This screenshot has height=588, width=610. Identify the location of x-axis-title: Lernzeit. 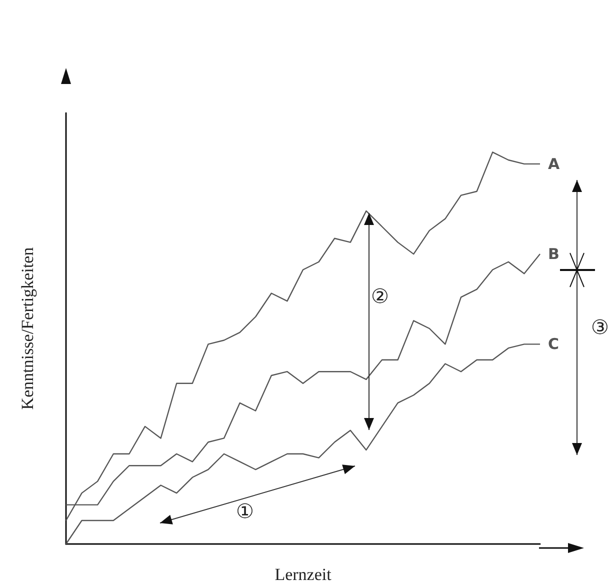
(303, 574).